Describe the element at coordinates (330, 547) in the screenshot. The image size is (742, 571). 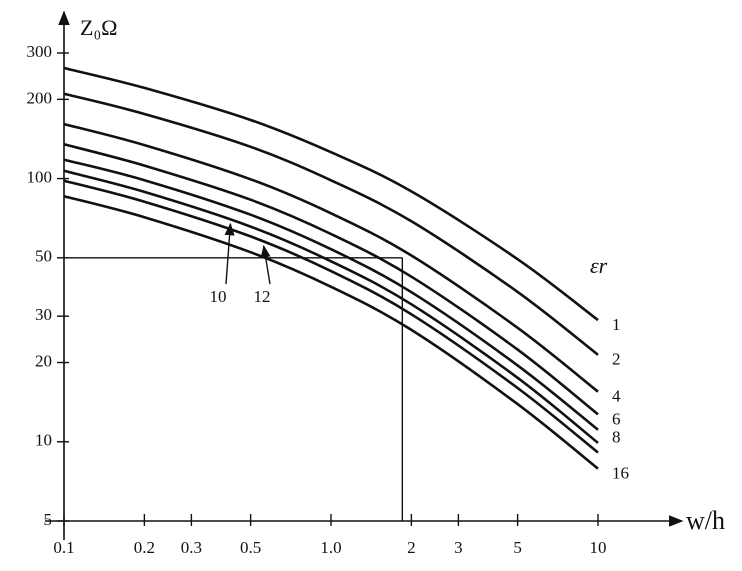
I see `x-tick-label: 1.0` at that location.